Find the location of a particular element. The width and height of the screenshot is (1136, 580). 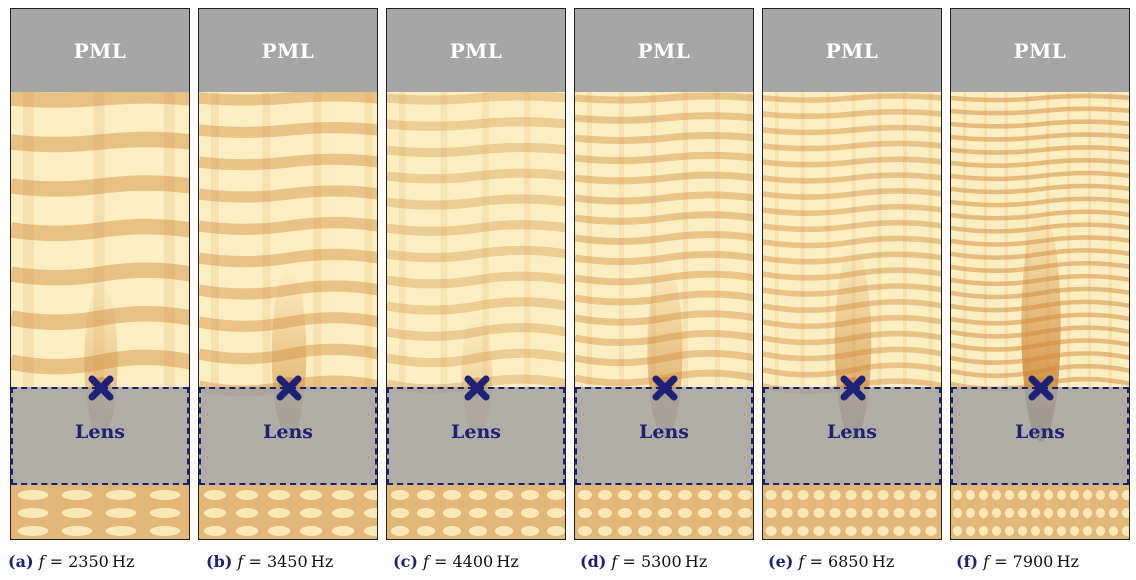

panel-caption: (e) f = 6850 Hz is located at coordinates (831, 561).